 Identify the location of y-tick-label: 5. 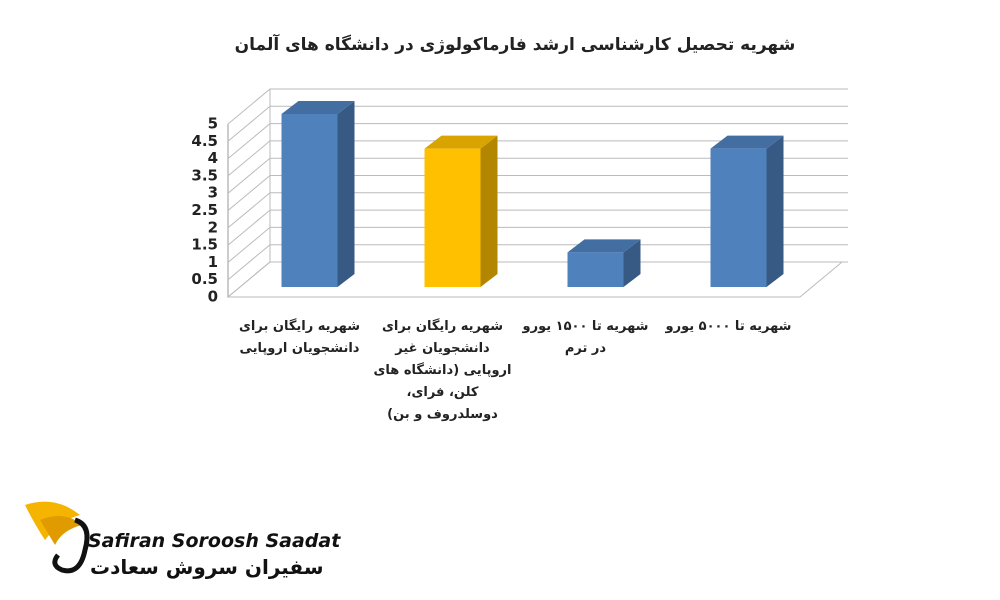
(213, 124).